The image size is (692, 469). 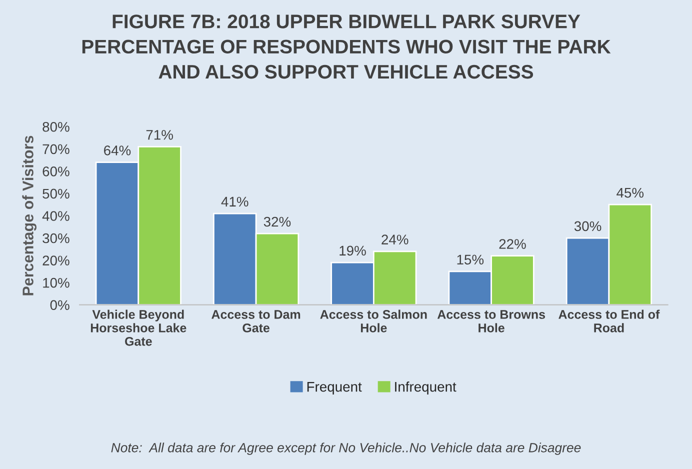 What do you see at coordinates (491, 321) in the screenshot?
I see `x-tick-label: Access to Browns Hole` at bounding box center [491, 321].